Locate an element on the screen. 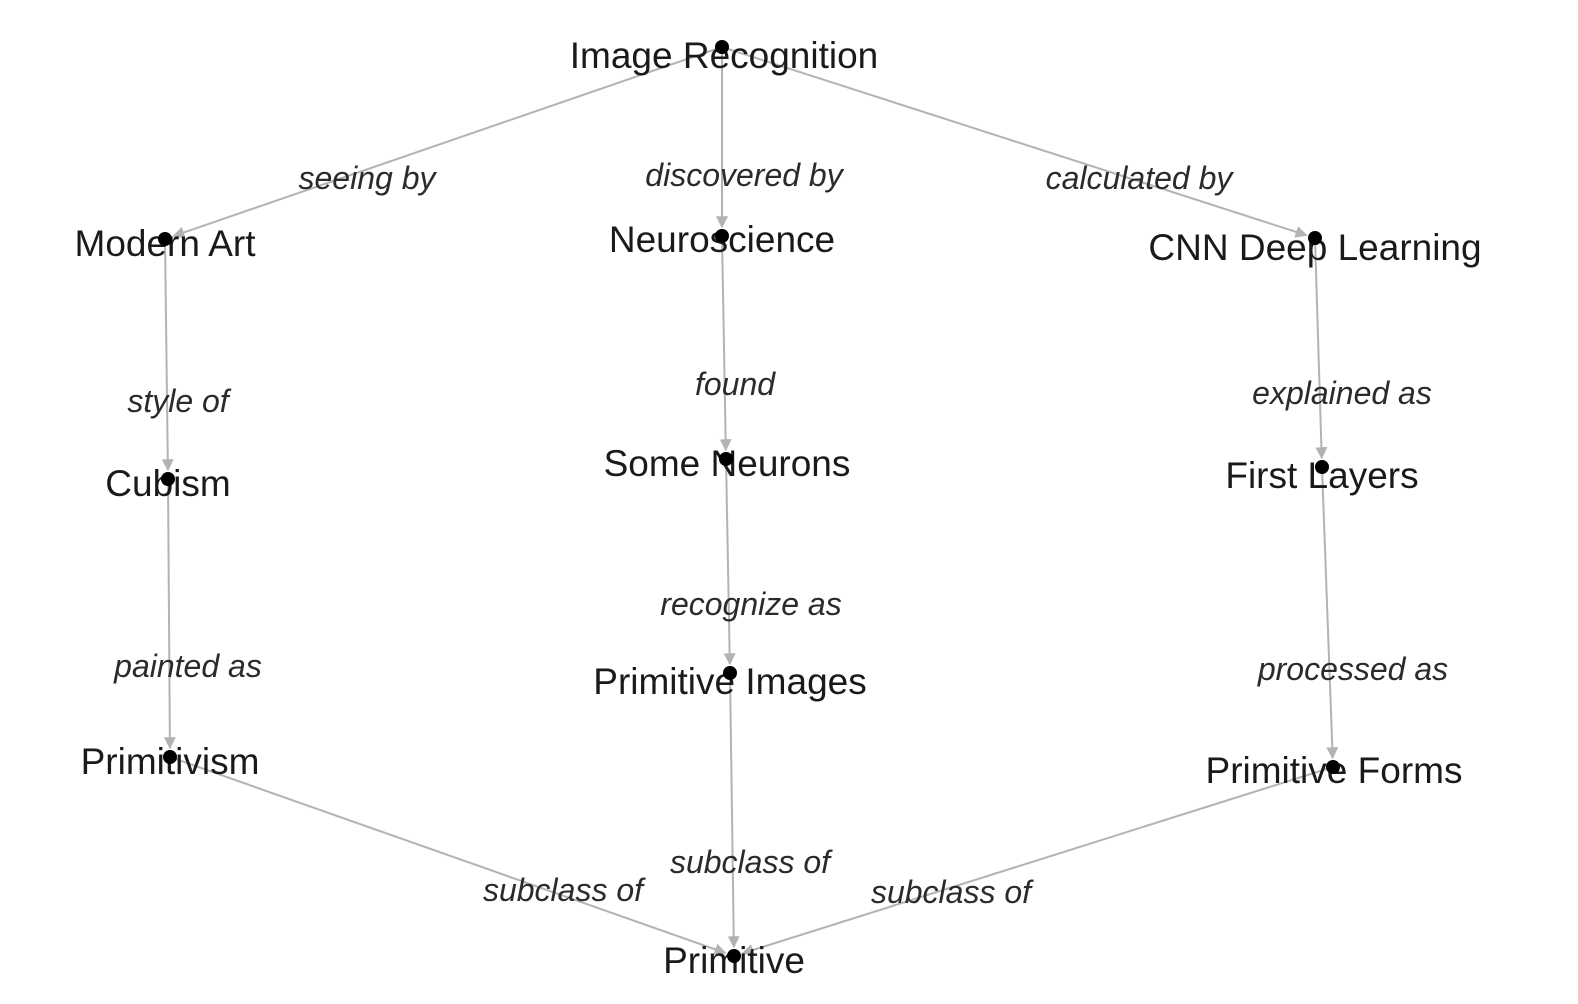 This screenshot has width=1578, height=1004. edge-label-first-layers-to-primitive-forms: processed as is located at coordinates (1352, 669).